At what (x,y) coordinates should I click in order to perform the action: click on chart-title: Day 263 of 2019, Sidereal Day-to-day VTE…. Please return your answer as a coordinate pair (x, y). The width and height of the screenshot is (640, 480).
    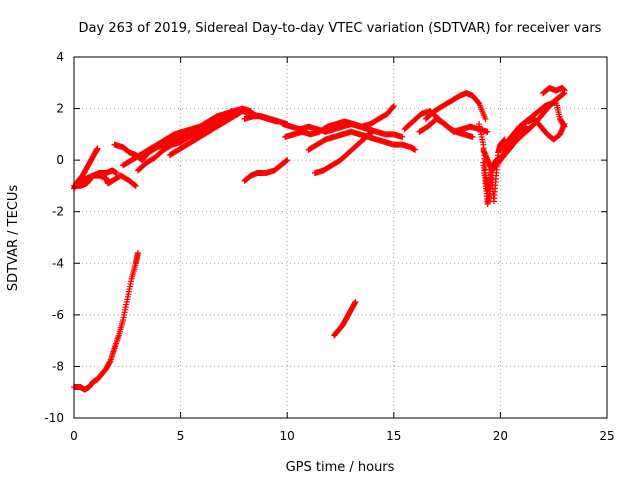
    Looking at the image, I should click on (340, 28).